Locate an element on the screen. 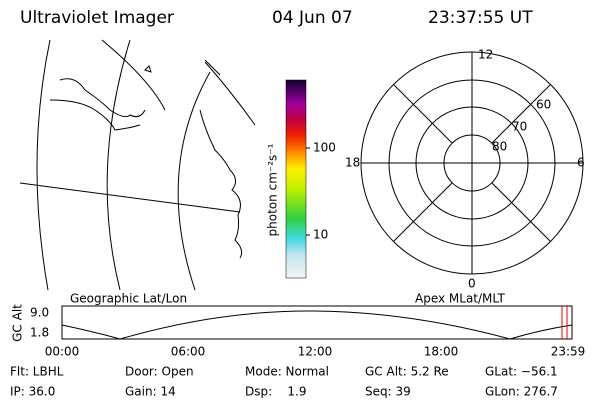  altitude-frame is located at coordinates (317, 322).